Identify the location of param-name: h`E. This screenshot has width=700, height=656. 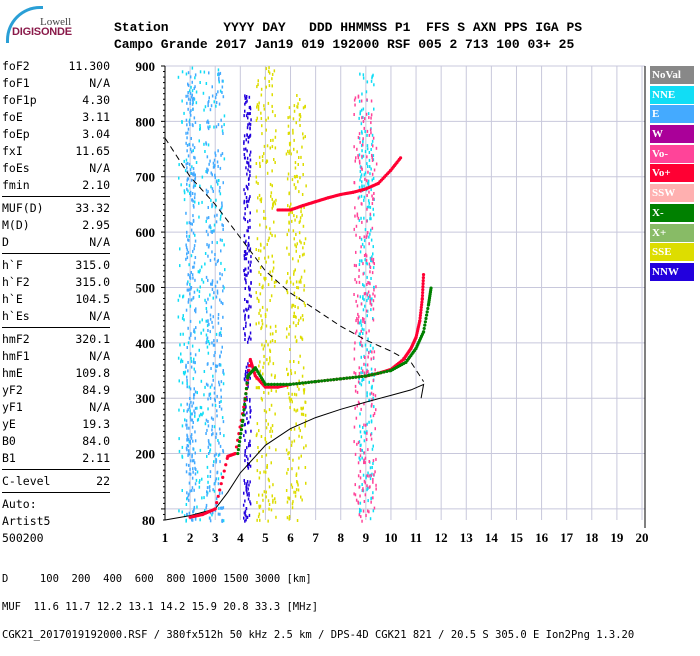
(12, 299).